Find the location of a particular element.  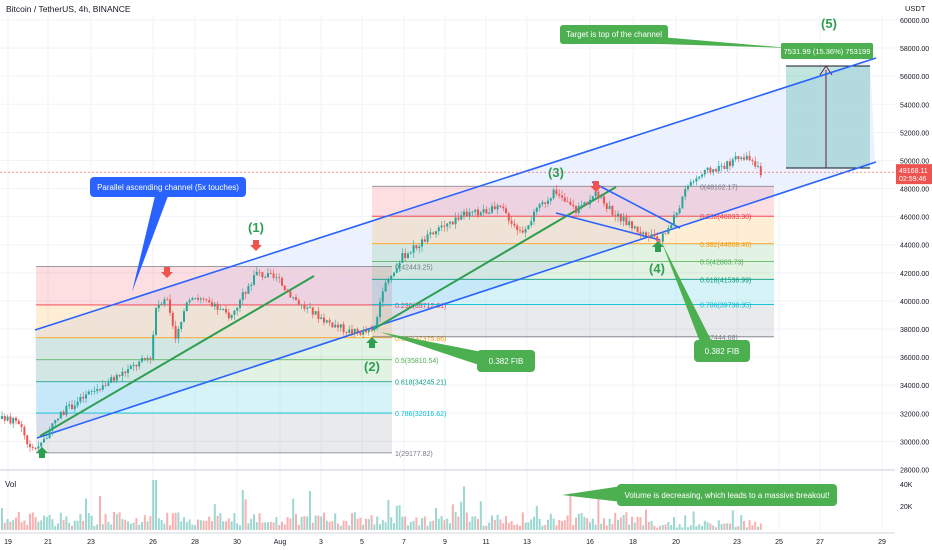

arrow-down-icon is located at coordinates (167, 272).